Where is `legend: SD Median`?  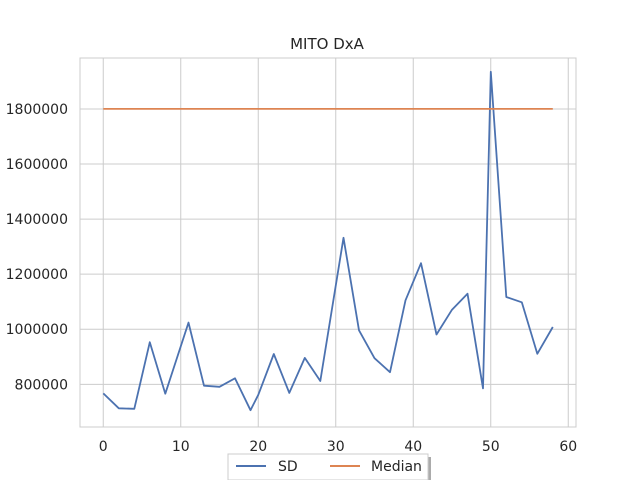
legend: SD Median is located at coordinates (329, 466).